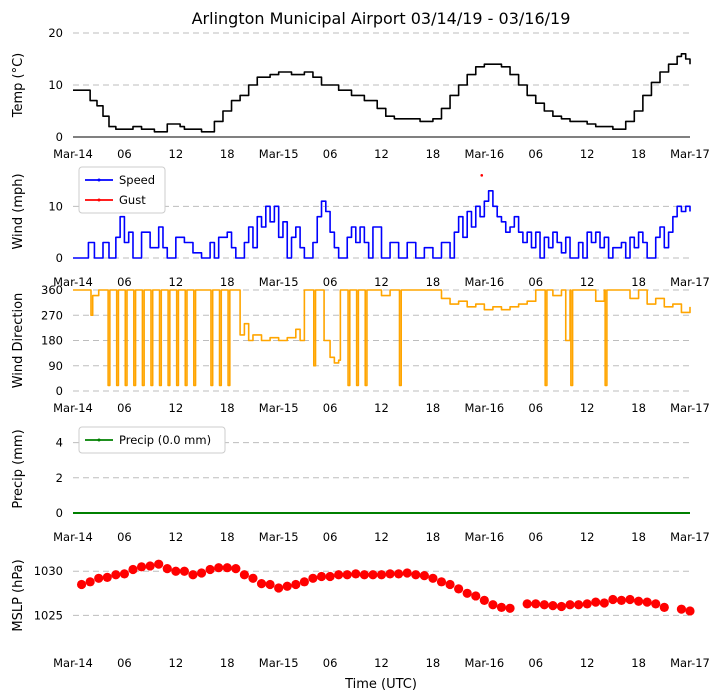 The width and height of the screenshot is (721, 700). I want to click on y-axis-label-precip: Precip (mm), so click(18, 468).